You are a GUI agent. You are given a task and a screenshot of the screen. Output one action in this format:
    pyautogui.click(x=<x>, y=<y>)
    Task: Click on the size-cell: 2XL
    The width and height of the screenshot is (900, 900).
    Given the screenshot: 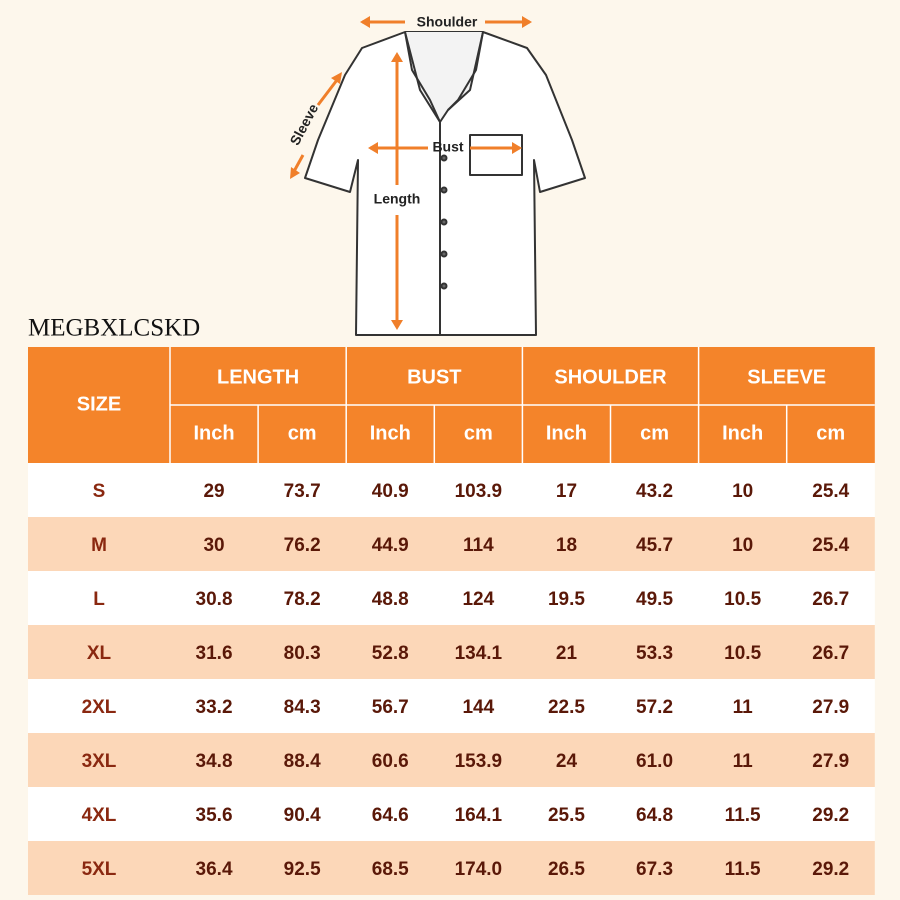 What is the action you would take?
    pyautogui.click(x=99, y=707)
    